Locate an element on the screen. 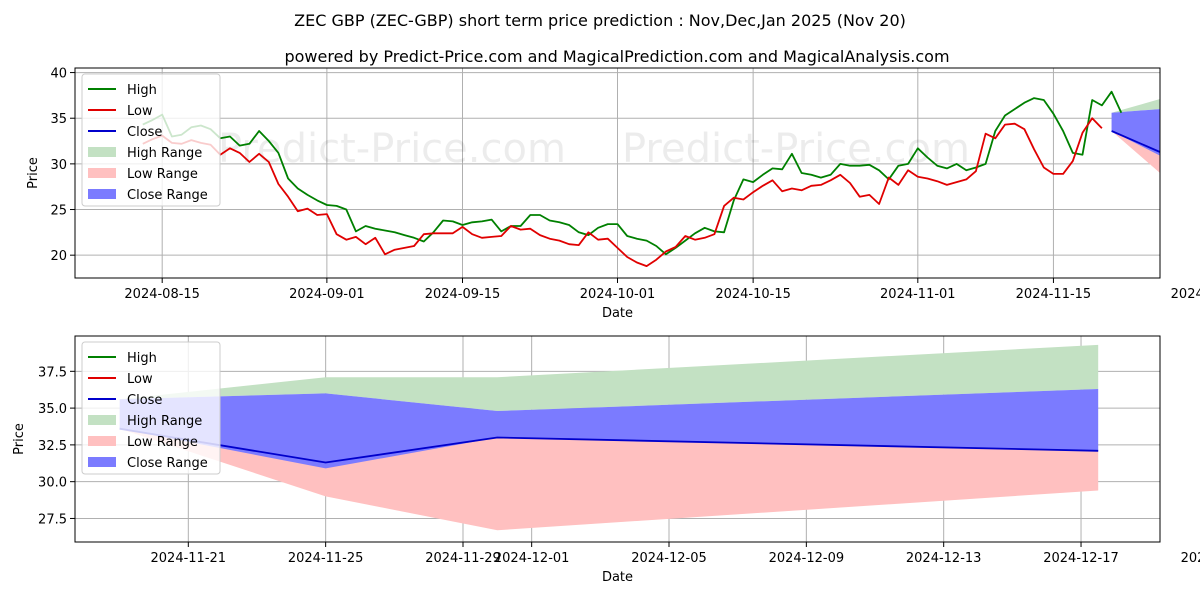  y-tick-label: 27.5 is located at coordinates (52, 519).